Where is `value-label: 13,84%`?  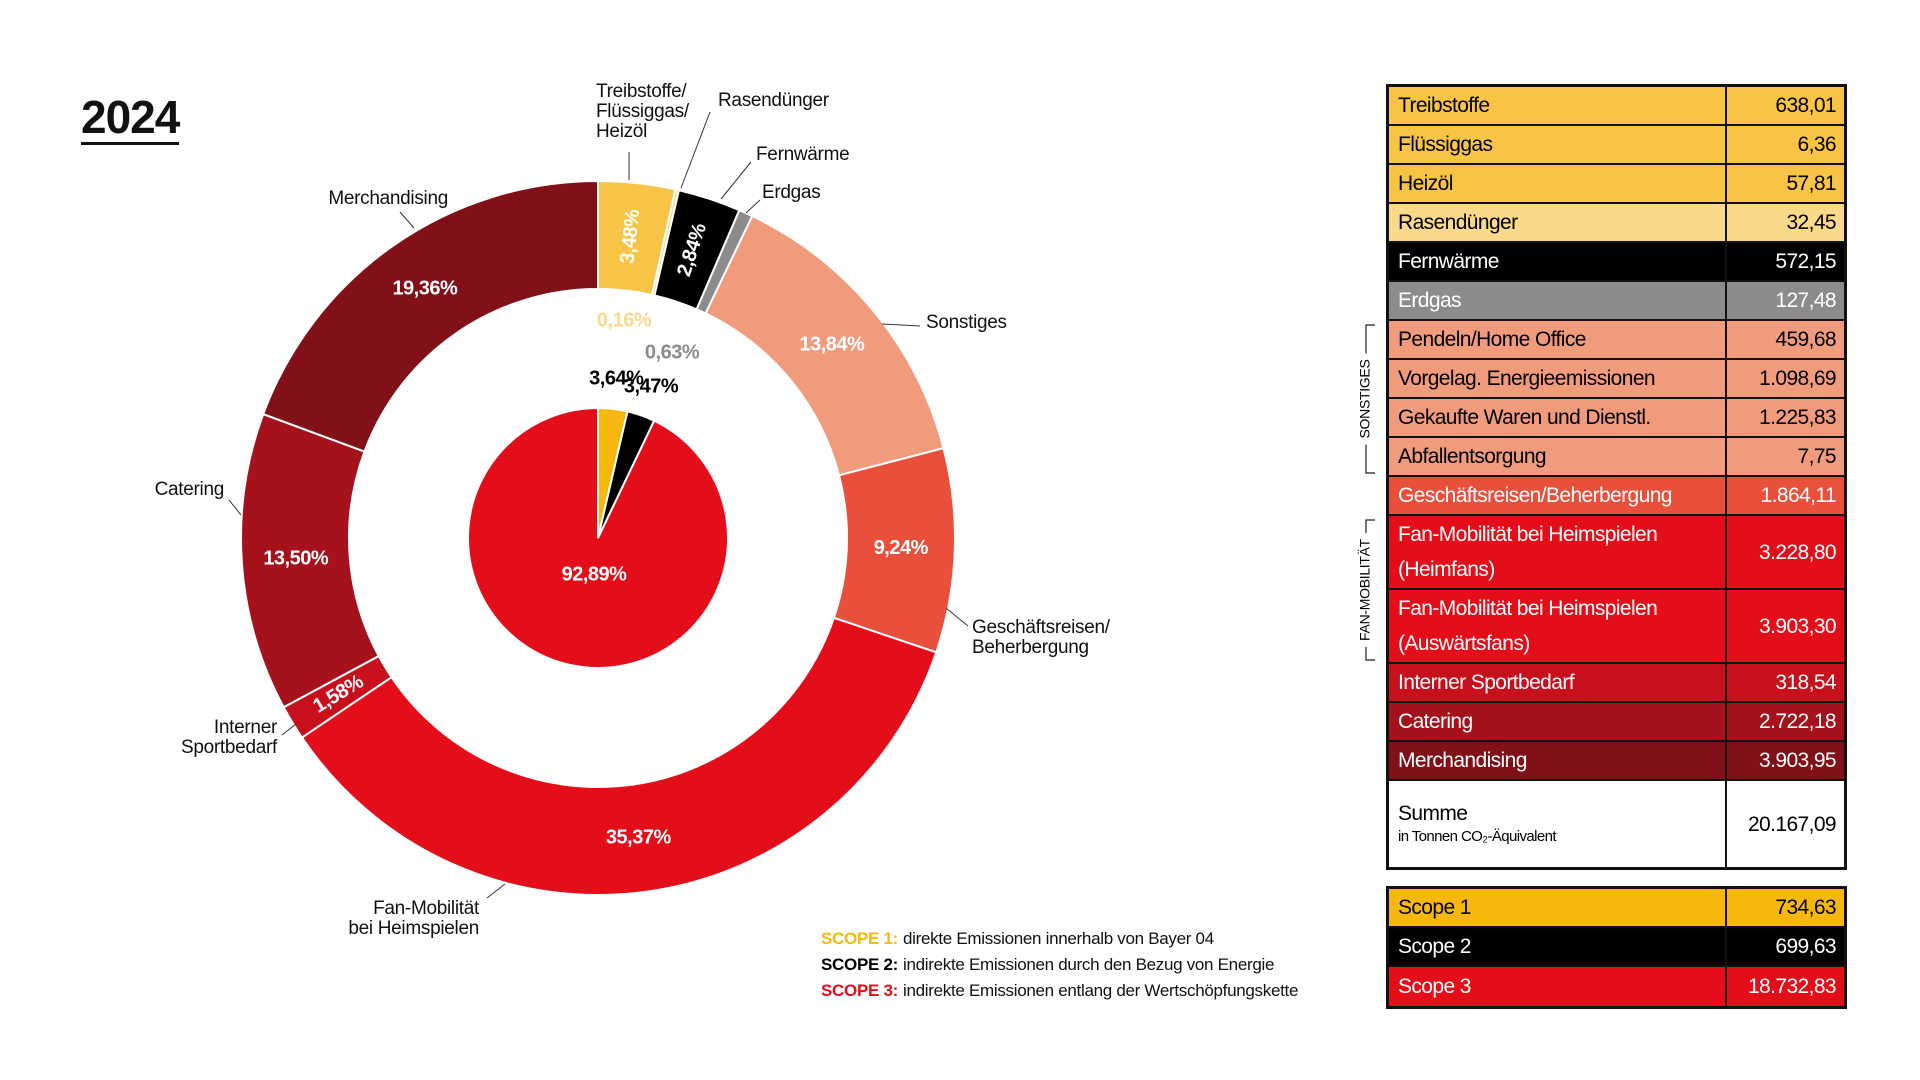 value-label: 13,84% is located at coordinates (832, 345).